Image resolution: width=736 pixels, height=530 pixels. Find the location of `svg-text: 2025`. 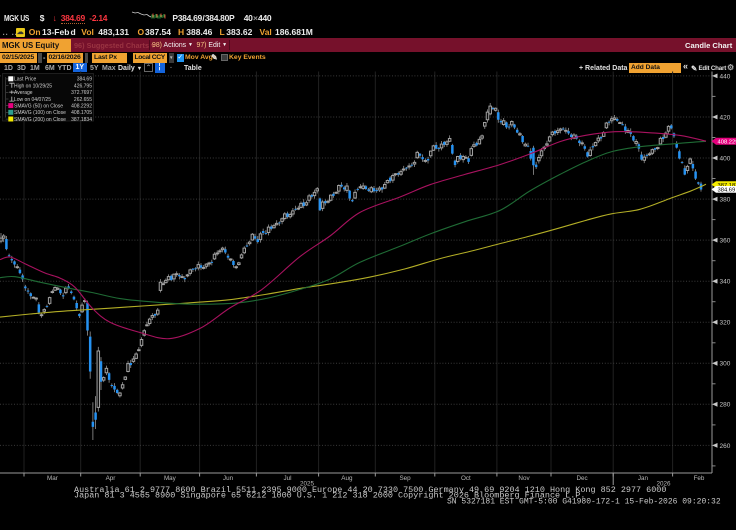

svg-text: 2025 is located at coordinates (307, 484).